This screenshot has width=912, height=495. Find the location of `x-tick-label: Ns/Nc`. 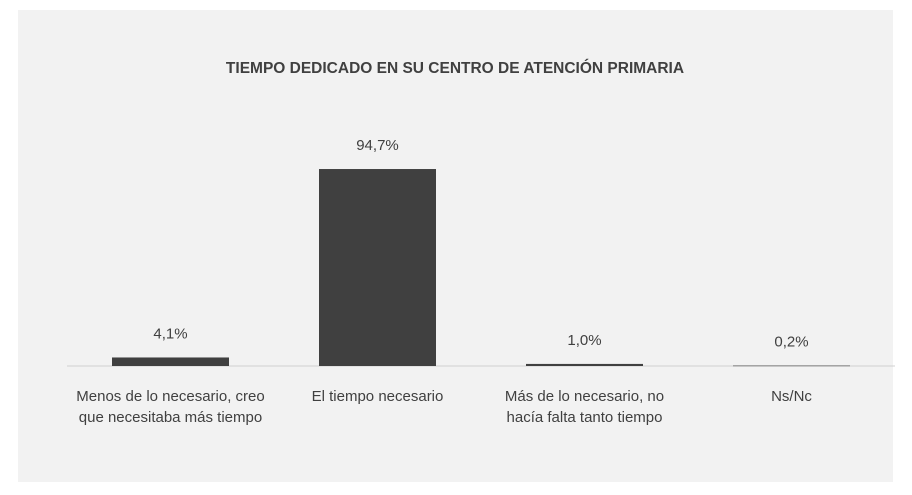

x-tick-label: Ns/Nc is located at coordinates (791, 396).